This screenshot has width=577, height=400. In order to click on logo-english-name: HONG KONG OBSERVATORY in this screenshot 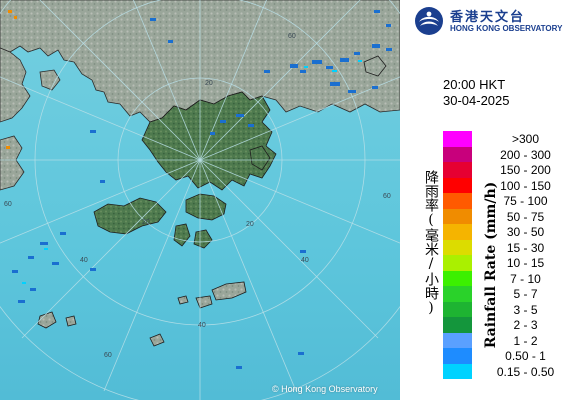, I will do `click(506, 28)`.